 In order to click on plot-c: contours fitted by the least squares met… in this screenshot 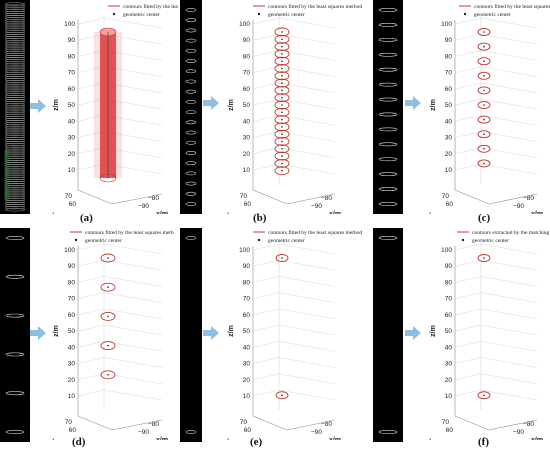, I will do `click(487, 108)`.